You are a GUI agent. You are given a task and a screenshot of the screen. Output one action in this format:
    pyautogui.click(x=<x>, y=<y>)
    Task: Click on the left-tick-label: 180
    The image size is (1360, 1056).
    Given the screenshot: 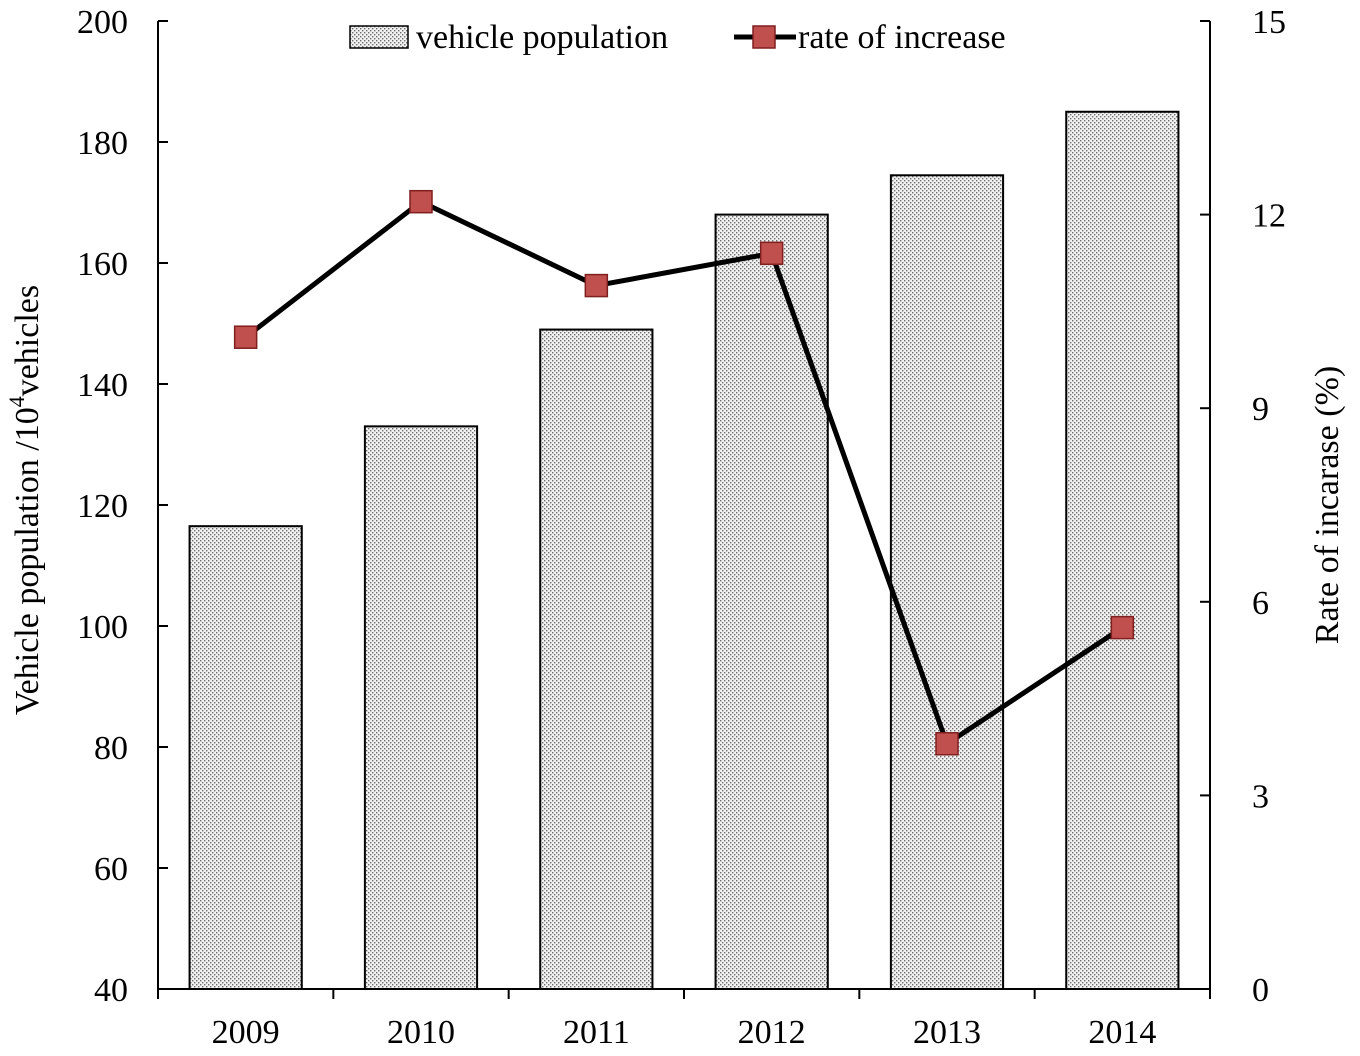 What is the action you would take?
    pyautogui.click(x=102, y=143)
    